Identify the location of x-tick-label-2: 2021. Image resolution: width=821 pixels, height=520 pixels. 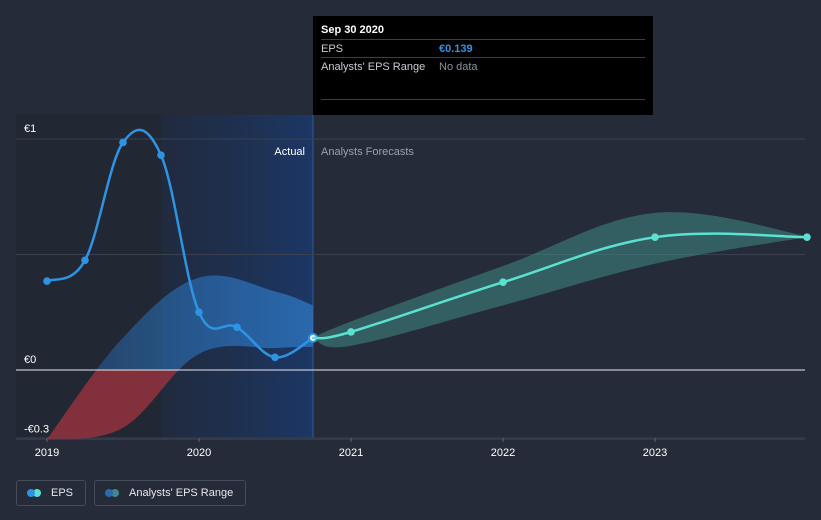
(351, 453).